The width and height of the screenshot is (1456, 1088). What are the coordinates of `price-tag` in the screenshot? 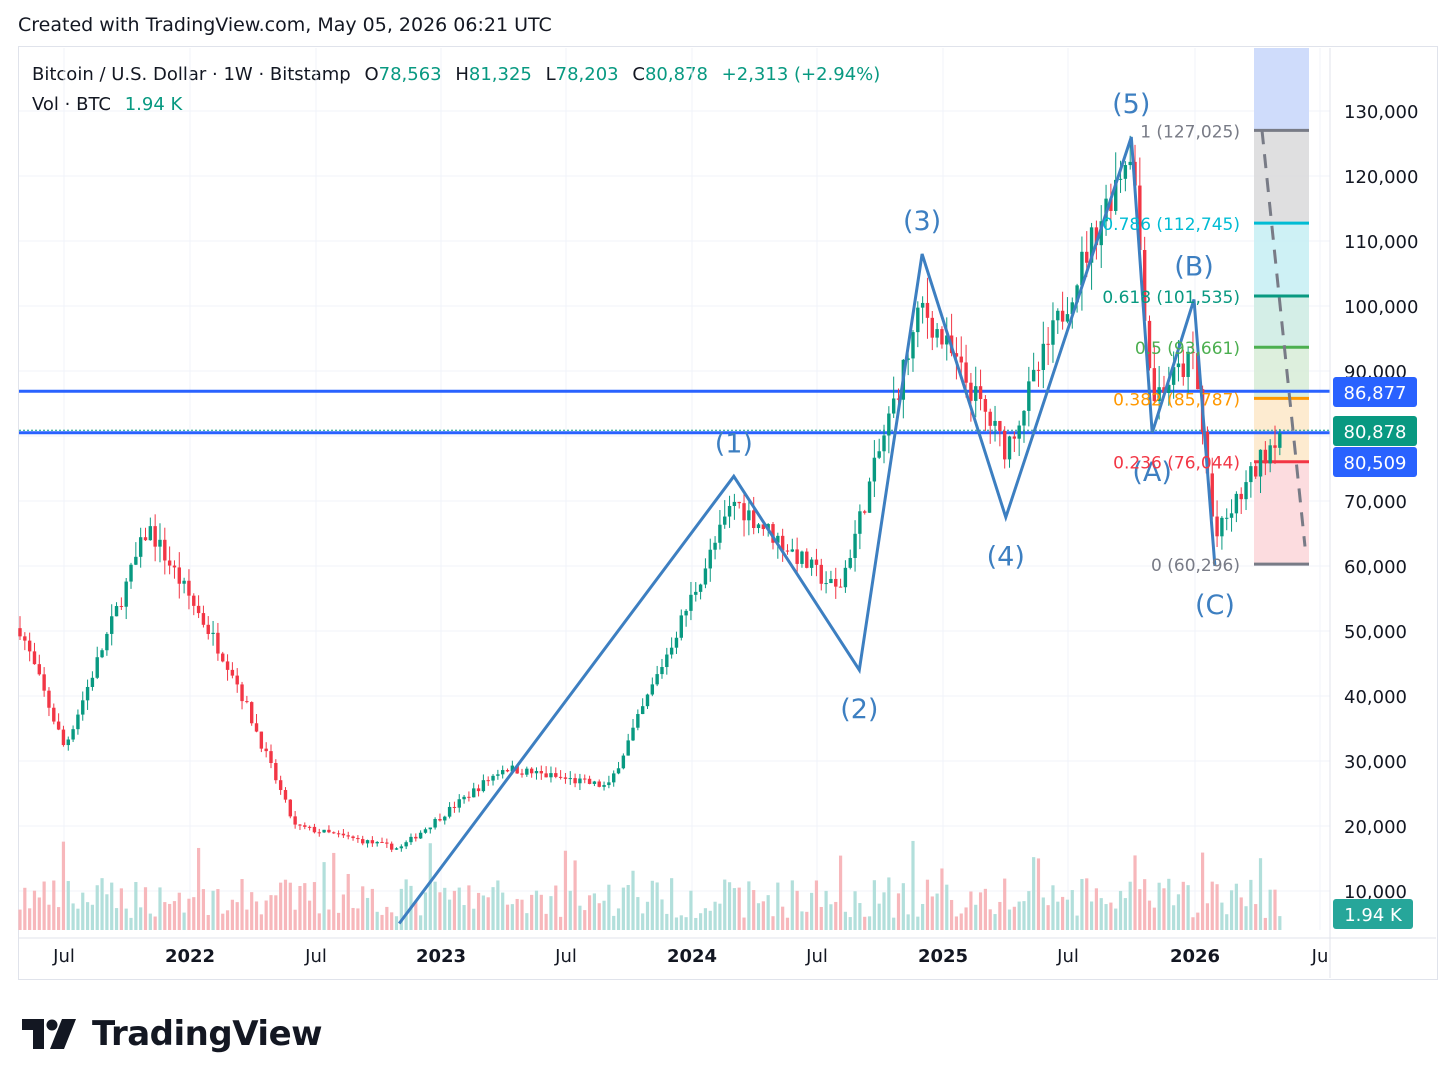 It's located at (1375, 462).